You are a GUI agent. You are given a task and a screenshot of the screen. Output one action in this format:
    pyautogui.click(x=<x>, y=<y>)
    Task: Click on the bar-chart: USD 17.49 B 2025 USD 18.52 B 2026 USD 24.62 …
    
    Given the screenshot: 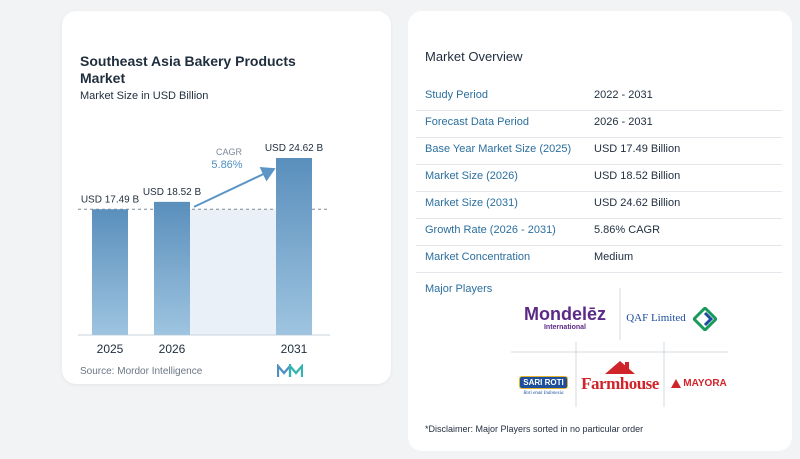 What is the action you would take?
    pyautogui.click(x=204, y=249)
    